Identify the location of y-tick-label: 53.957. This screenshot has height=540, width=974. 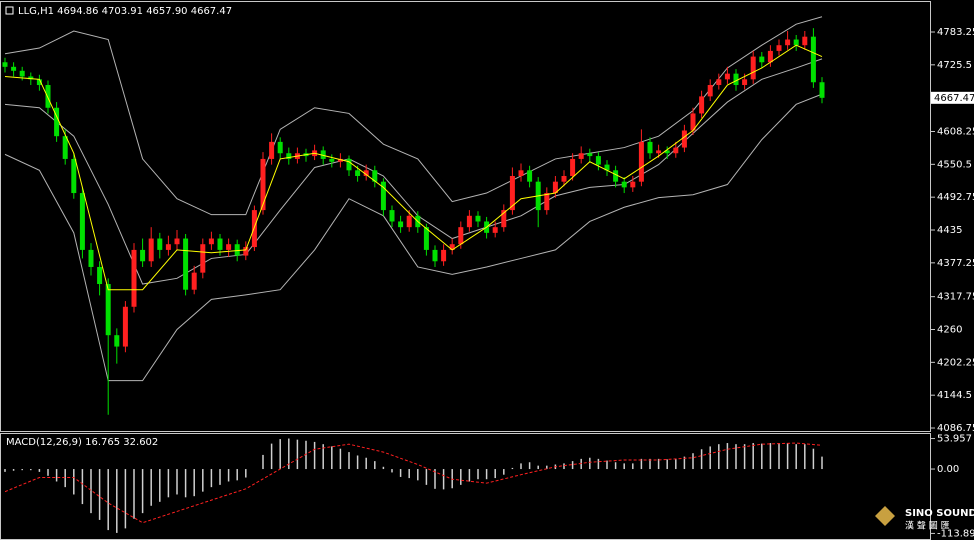
(954, 439).